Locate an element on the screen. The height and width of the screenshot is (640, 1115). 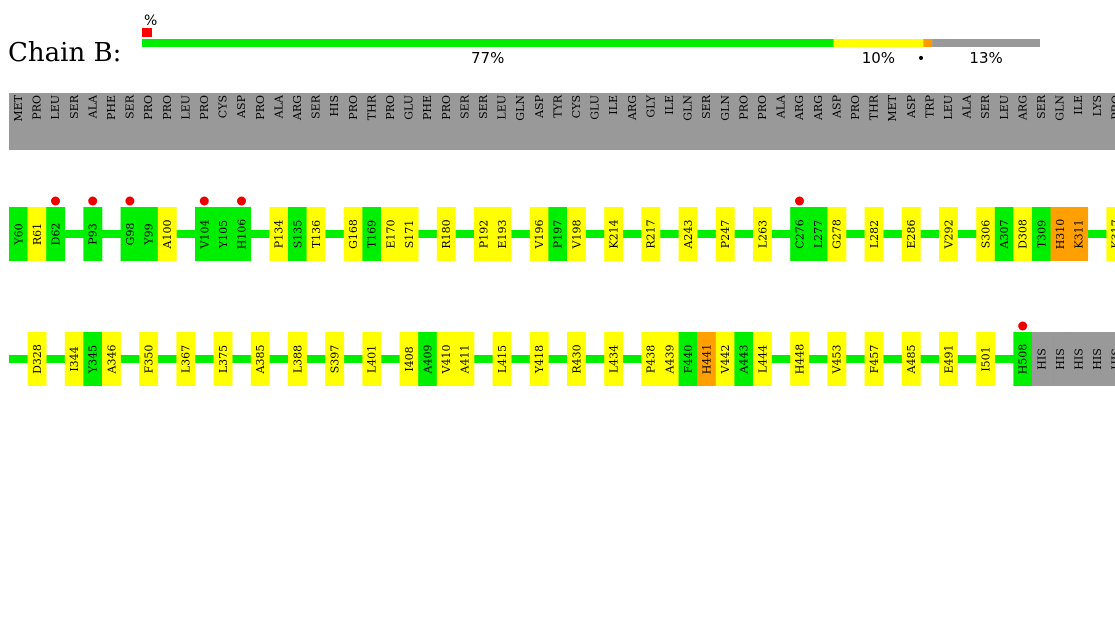
residue-label: A385 is located at coordinates (260, 360).